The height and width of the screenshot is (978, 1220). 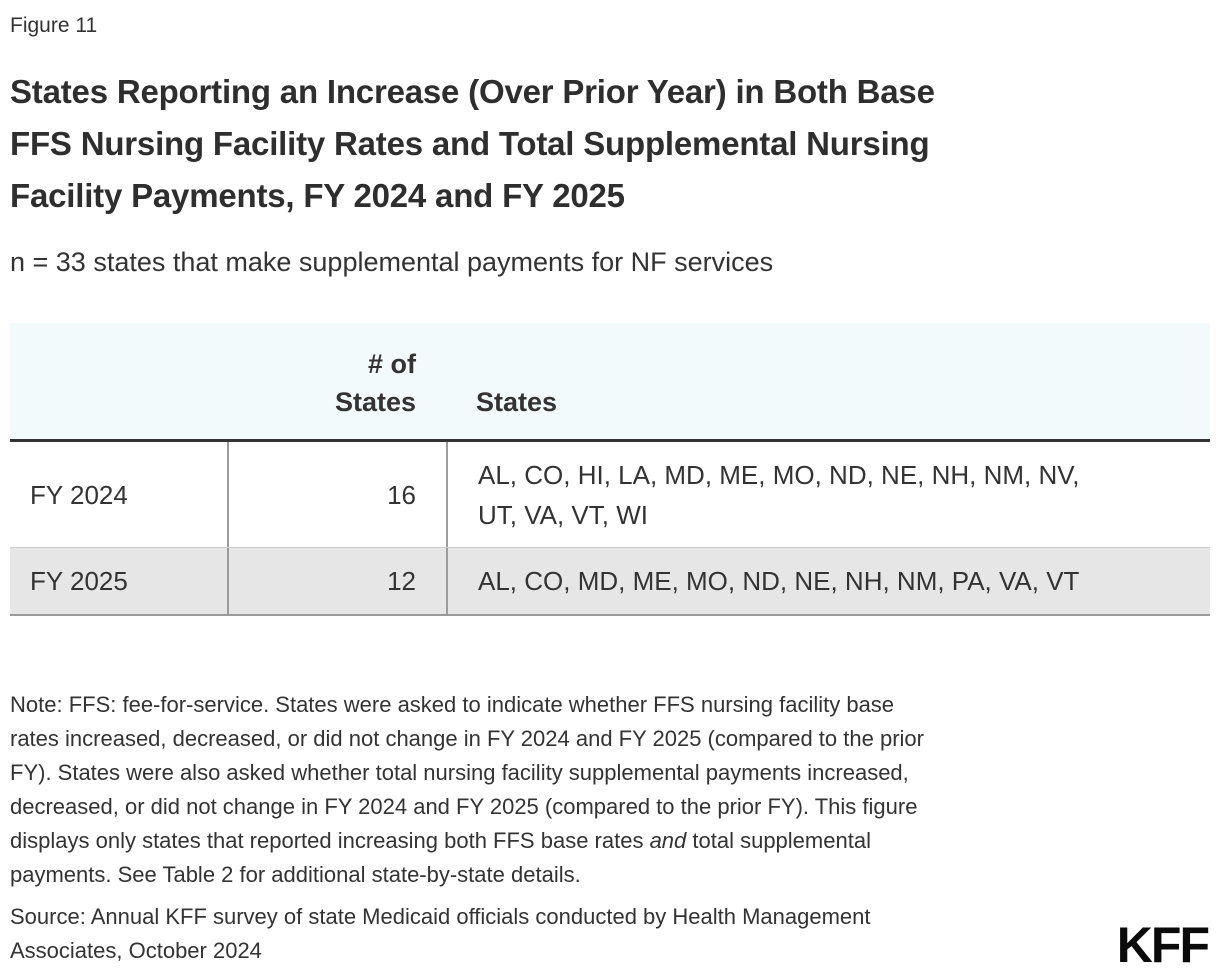 I want to click on table-cell-count: 16, so click(x=336, y=494).